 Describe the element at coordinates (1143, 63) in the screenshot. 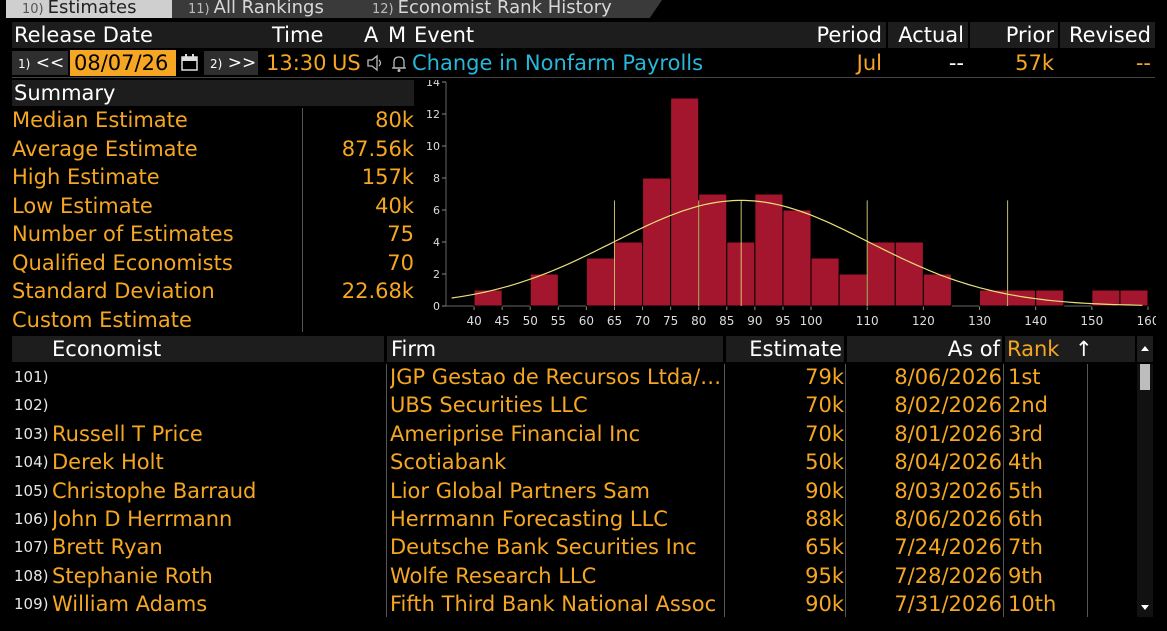

I see `release-revised: --` at that location.